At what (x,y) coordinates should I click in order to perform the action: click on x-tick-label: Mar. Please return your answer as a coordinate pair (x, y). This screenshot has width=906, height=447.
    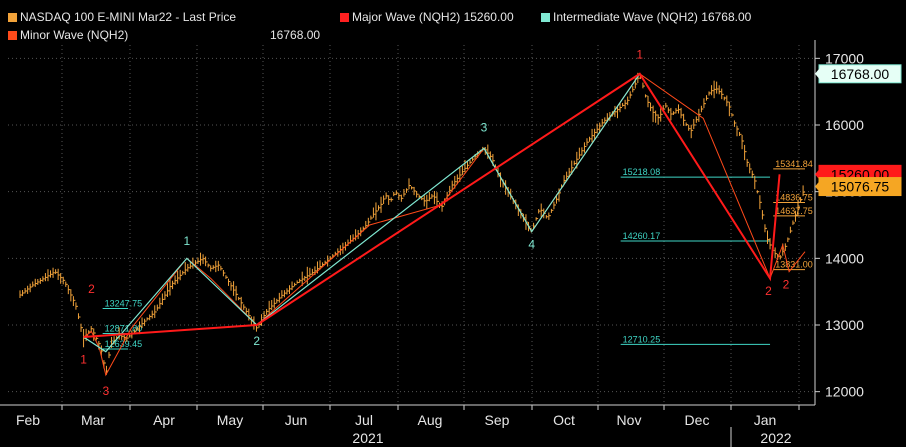
    Looking at the image, I should click on (93, 420).